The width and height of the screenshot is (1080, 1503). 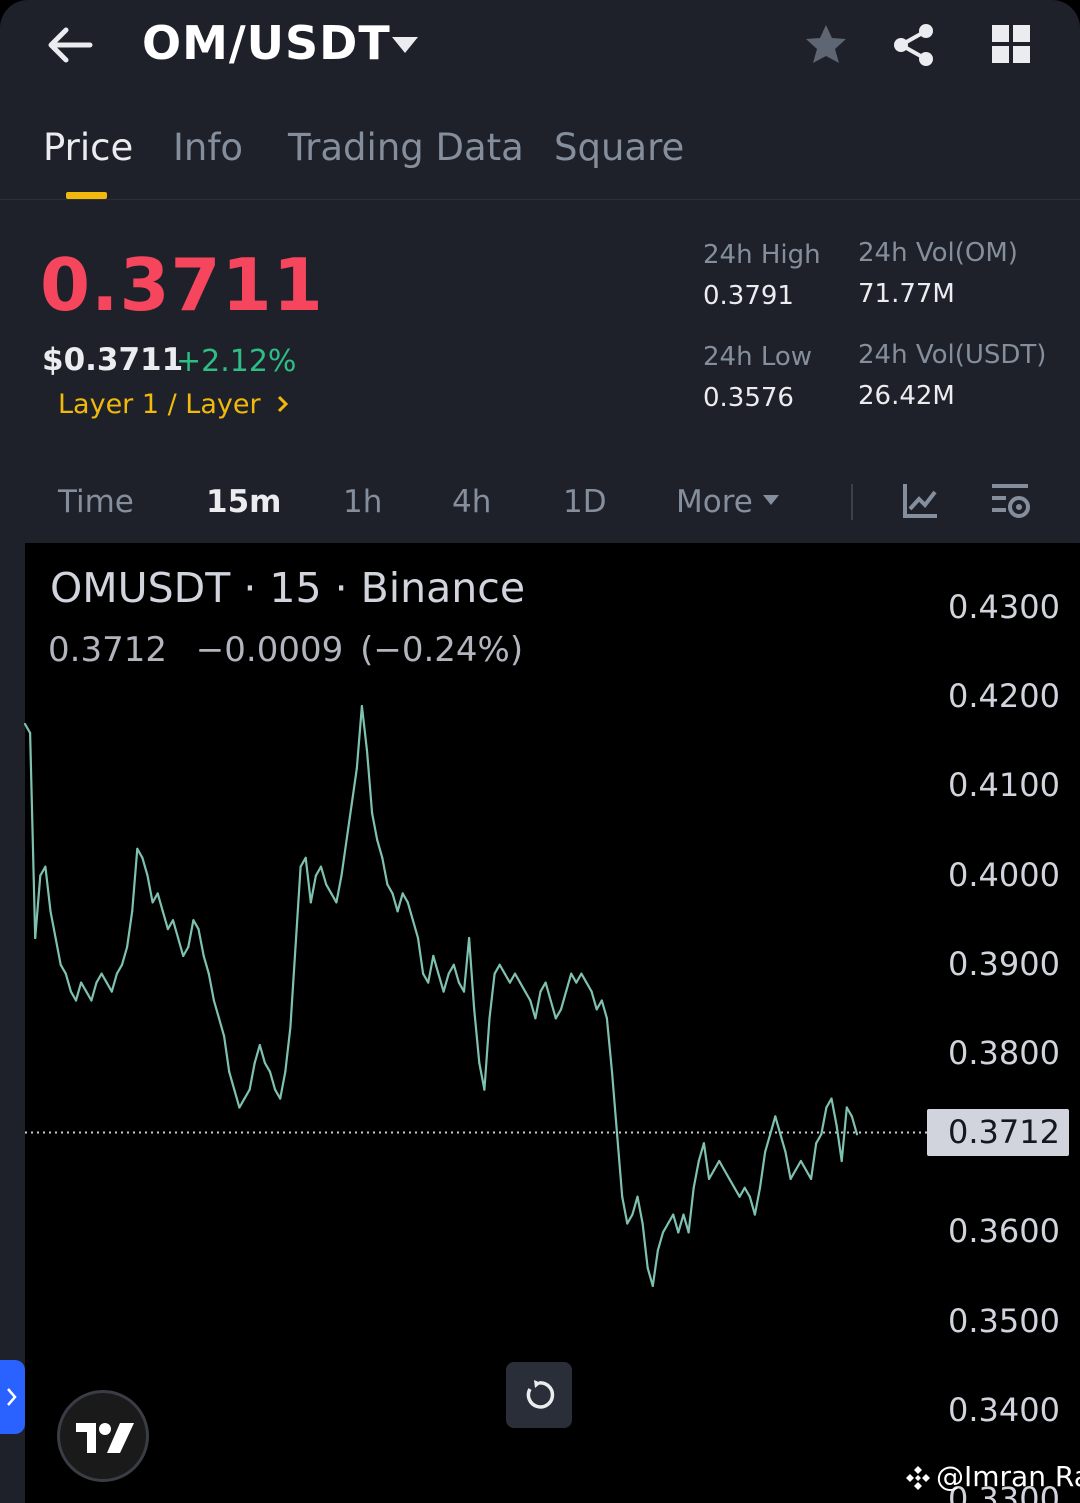 What do you see at coordinates (12, 1397) in the screenshot?
I see `drawing-toolbar-toggle` at bounding box center [12, 1397].